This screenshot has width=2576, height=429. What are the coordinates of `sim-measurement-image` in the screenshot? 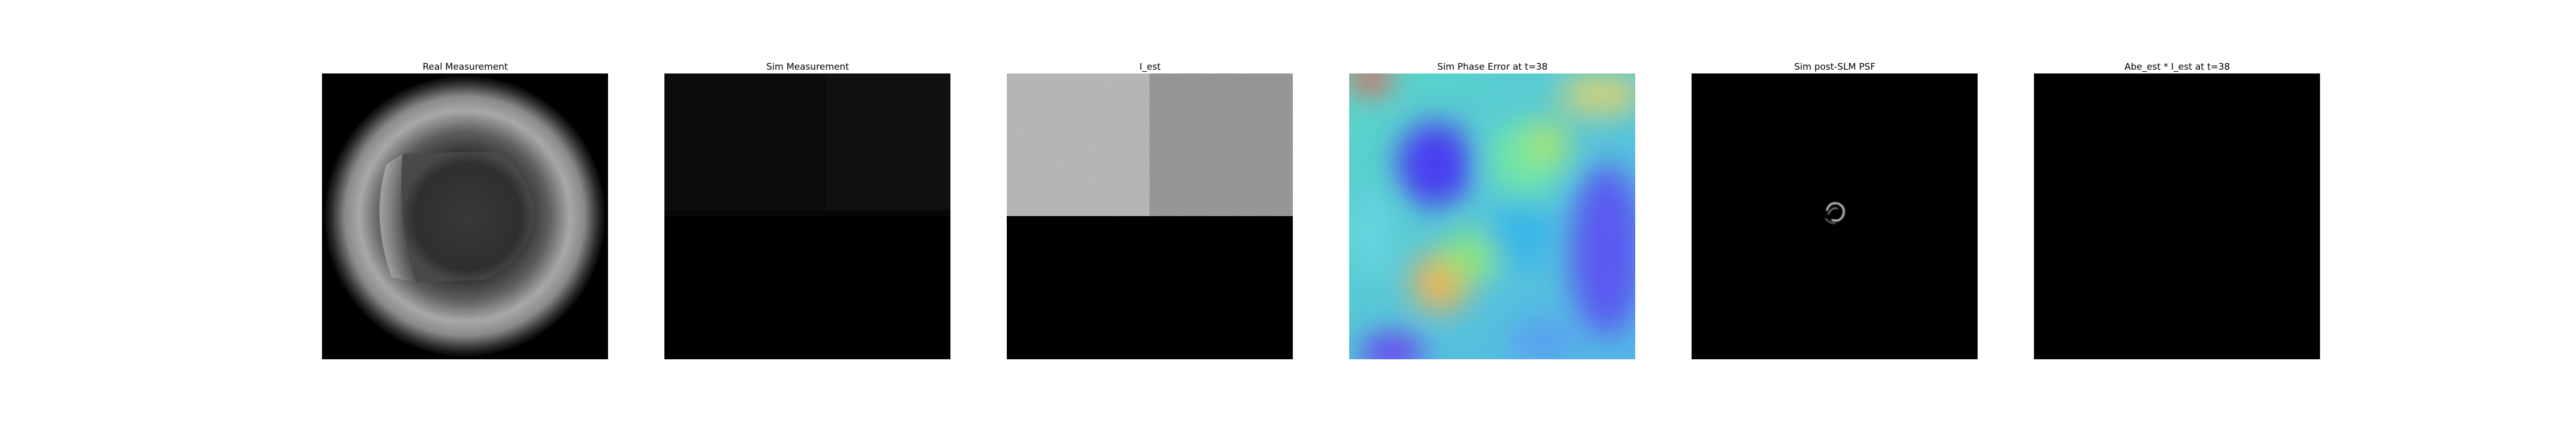 It's located at (807, 216).